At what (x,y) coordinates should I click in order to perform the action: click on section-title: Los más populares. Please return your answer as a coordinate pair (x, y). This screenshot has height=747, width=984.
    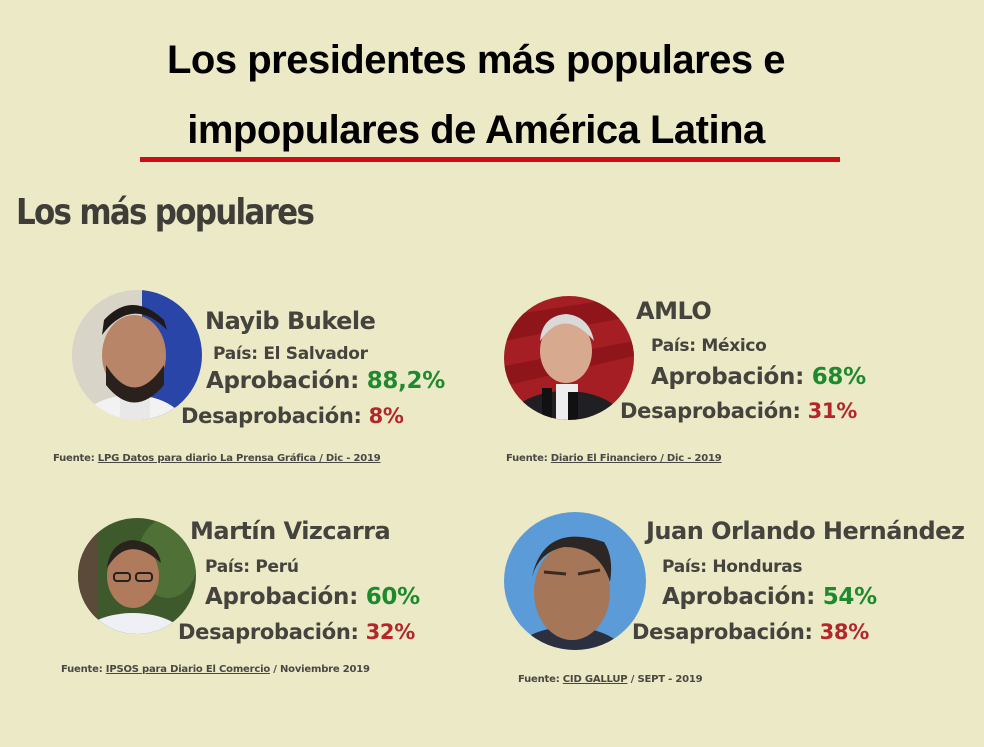
    Looking at the image, I should click on (165, 212).